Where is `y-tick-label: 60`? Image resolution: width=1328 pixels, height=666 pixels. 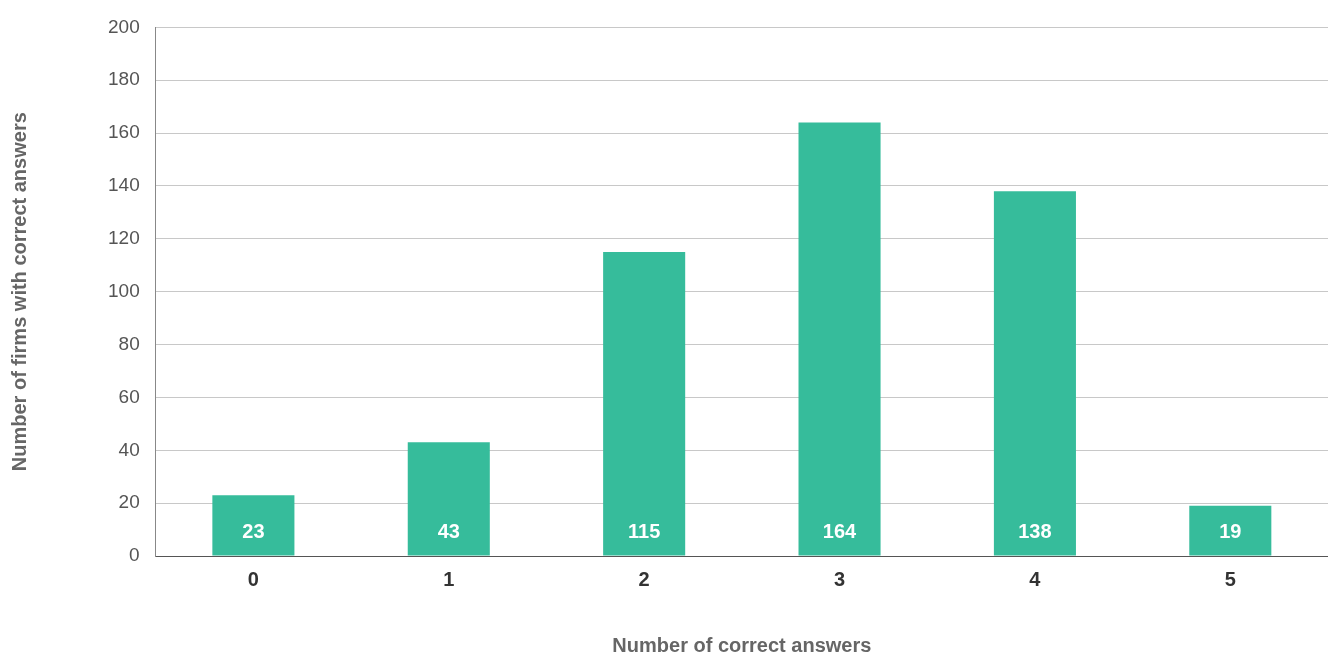
y-tick-label: 60 is located at coordinates (129, 396).